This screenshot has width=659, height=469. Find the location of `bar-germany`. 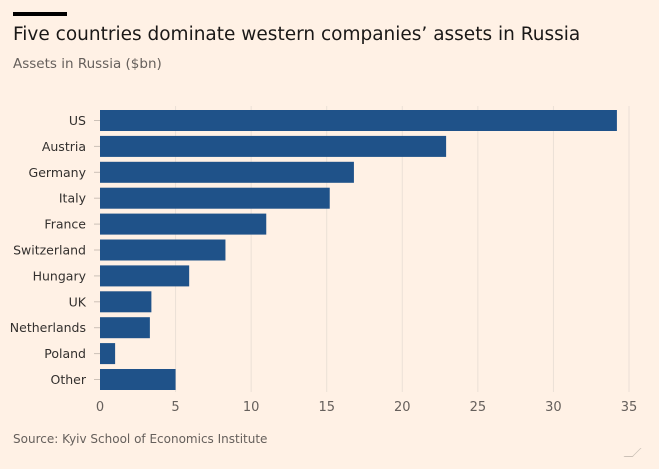

bar-germany is located at coordinates (227, 172).